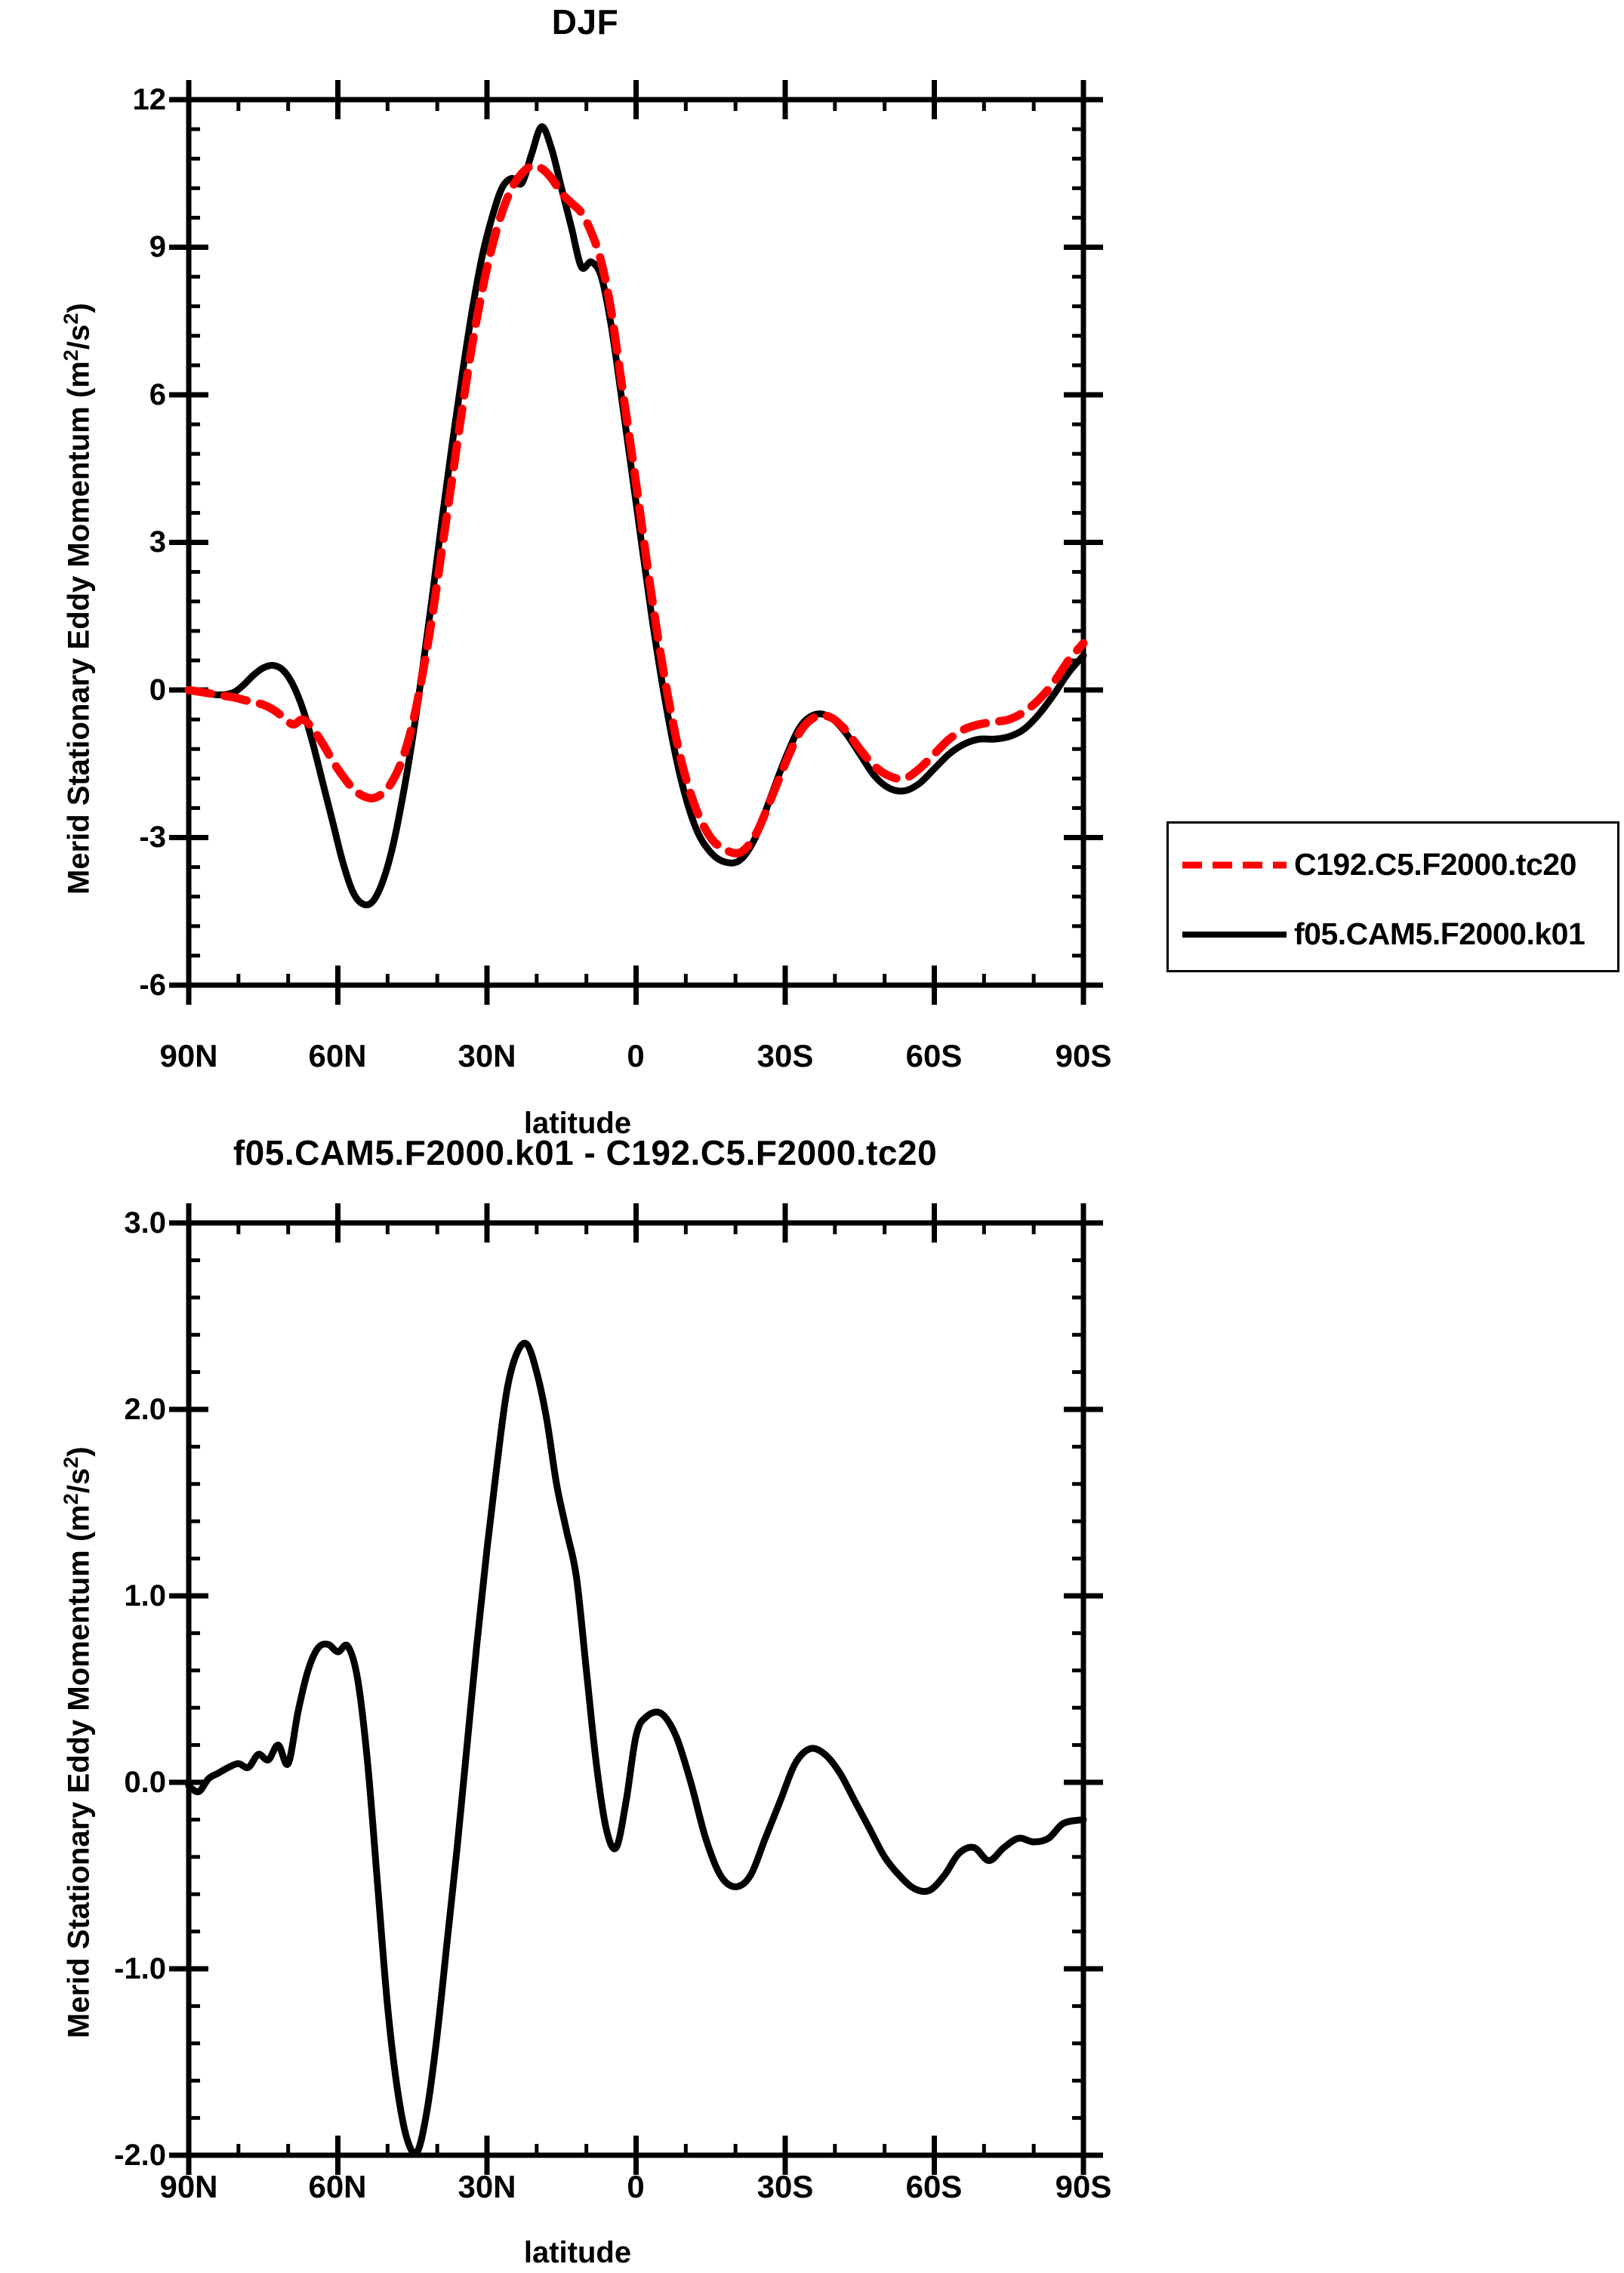  Describe the element at coordinates (1234, 934) in the screenshot. I see `legend-swatch-solid-black` at that location.